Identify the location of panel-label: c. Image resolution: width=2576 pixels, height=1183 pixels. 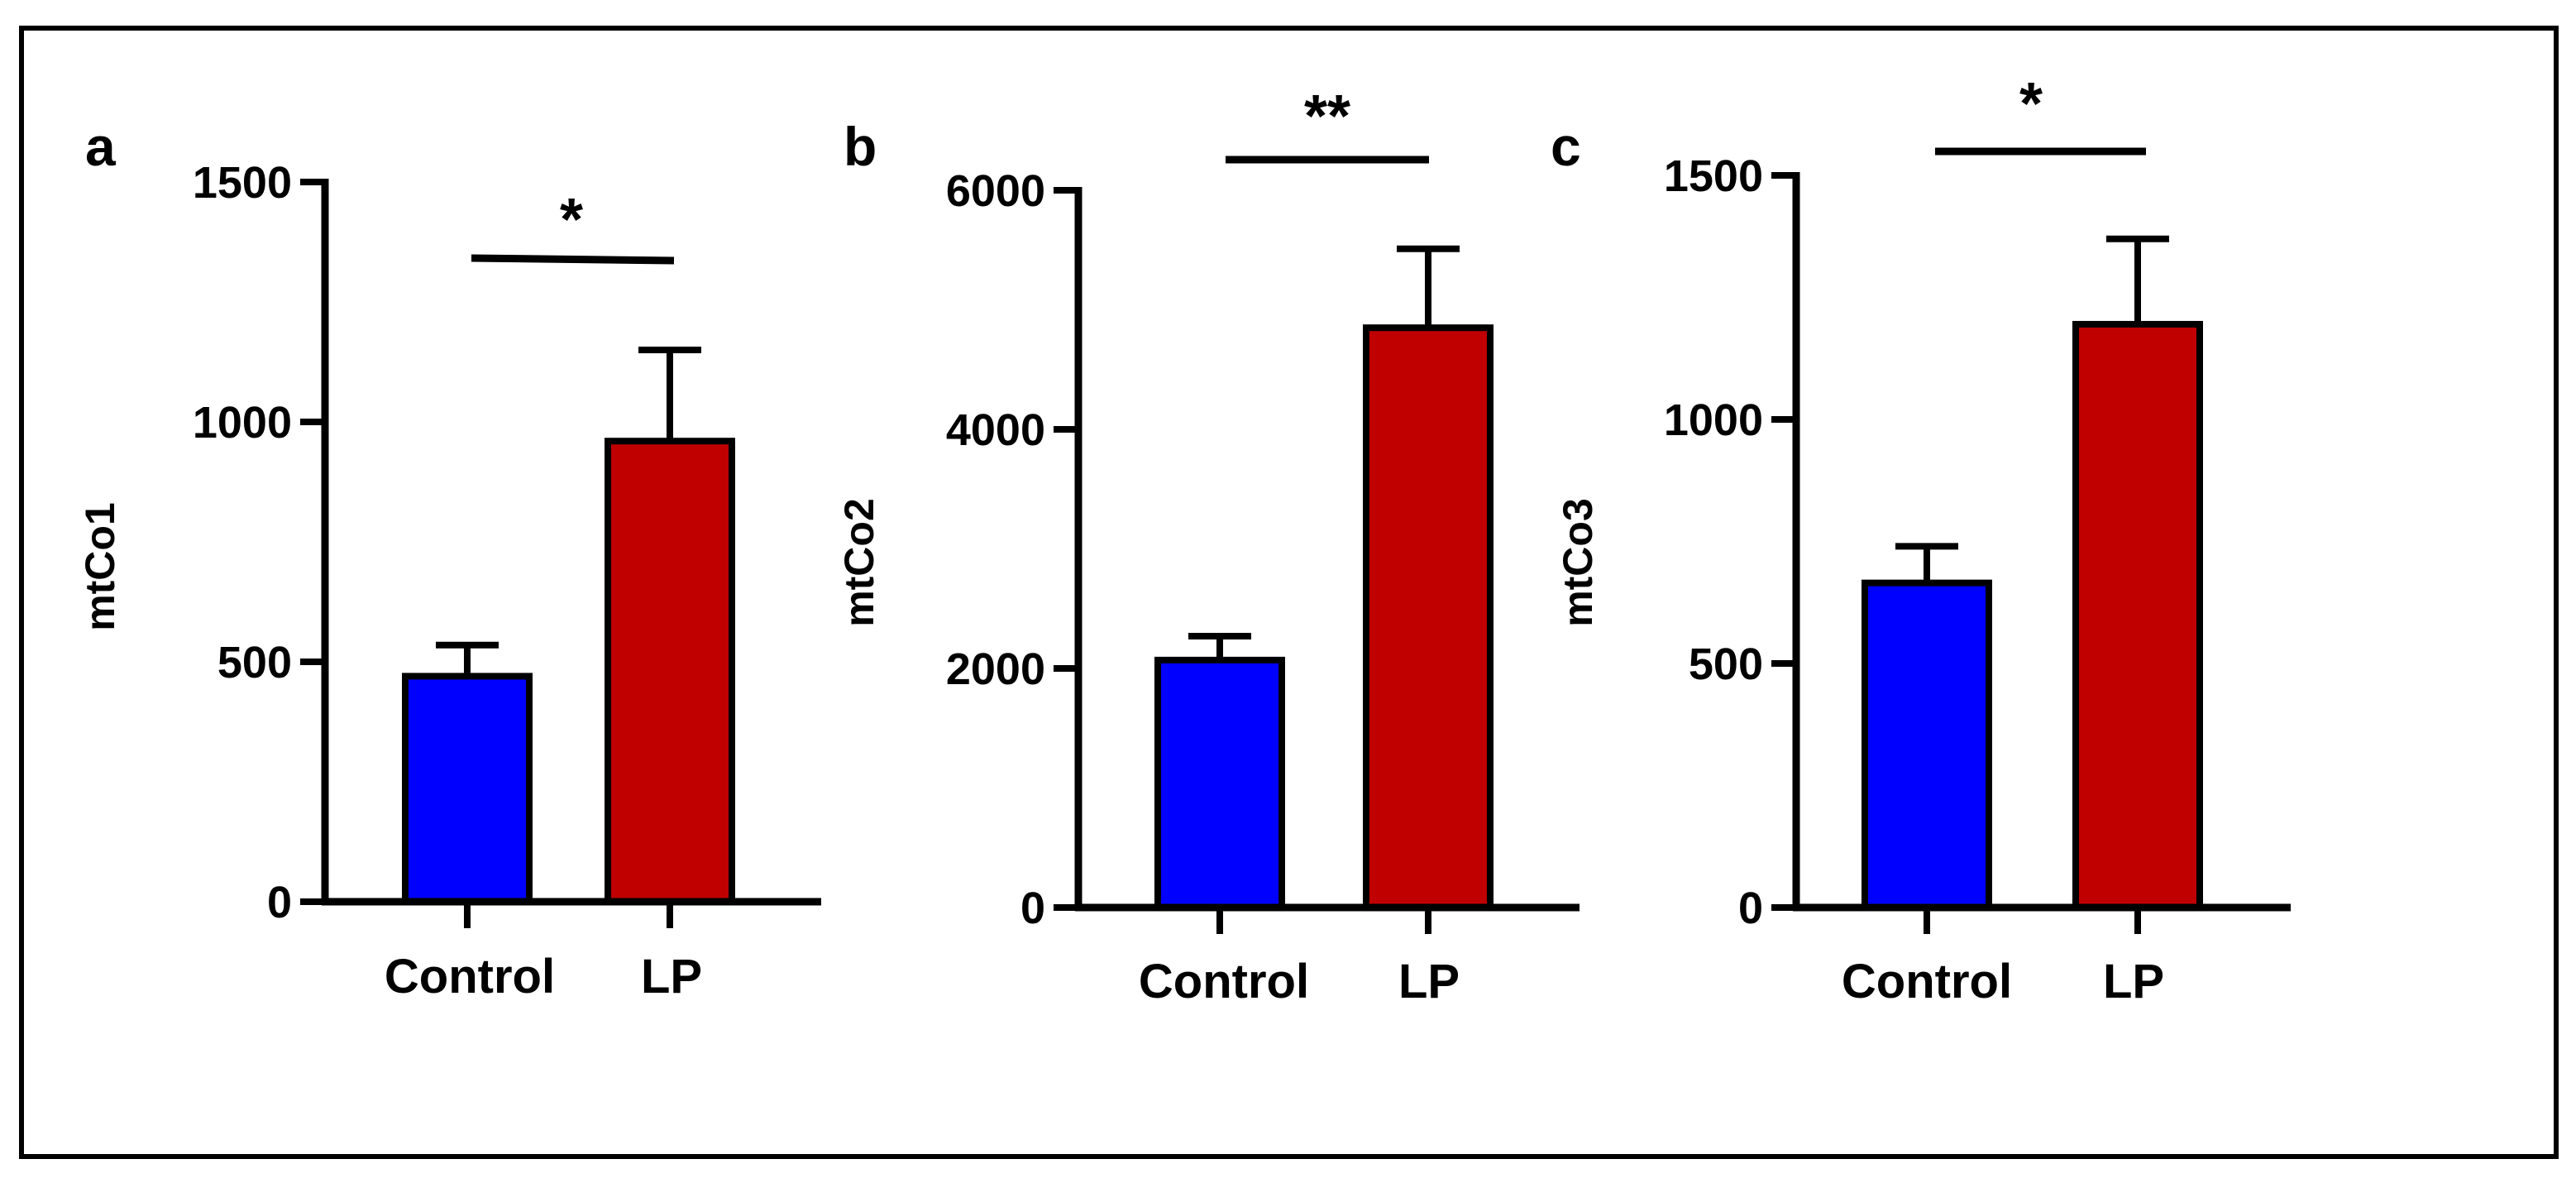
(1566, 146).